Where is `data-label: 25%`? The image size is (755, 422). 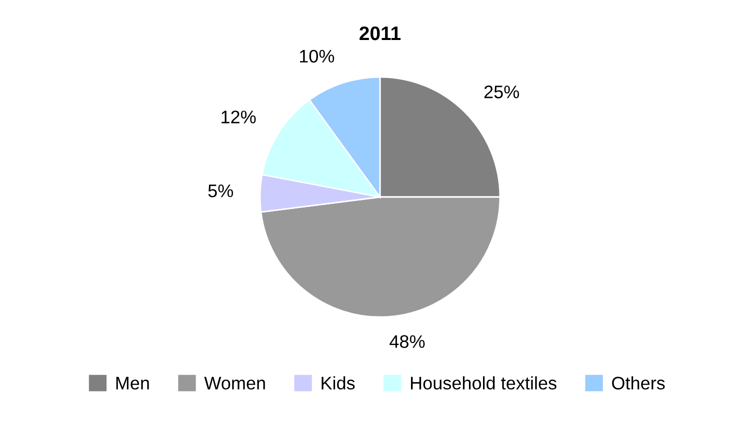
data-label: 25% is located at coordinates (502, 92).